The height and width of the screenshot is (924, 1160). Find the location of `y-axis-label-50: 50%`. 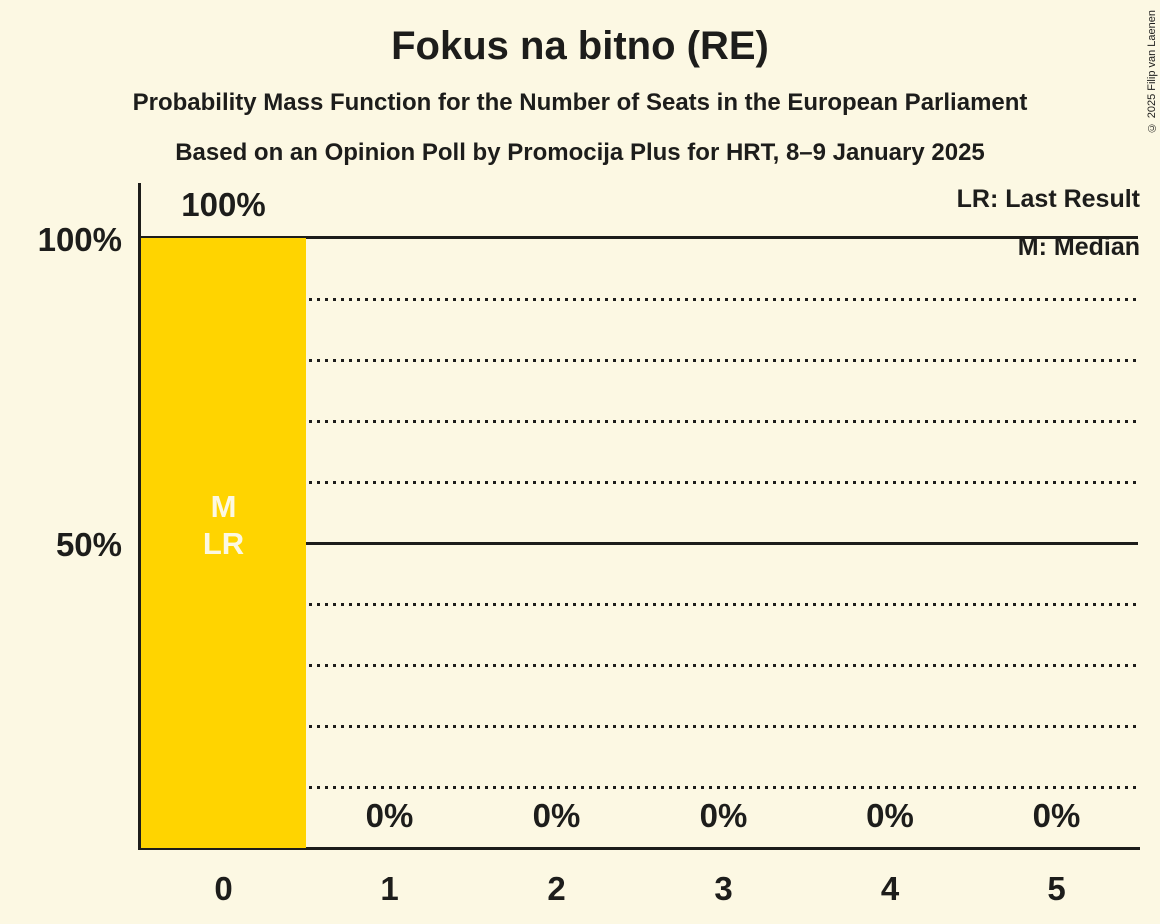

y-axis-label-50: 50% is located at coordinates (88, 544).